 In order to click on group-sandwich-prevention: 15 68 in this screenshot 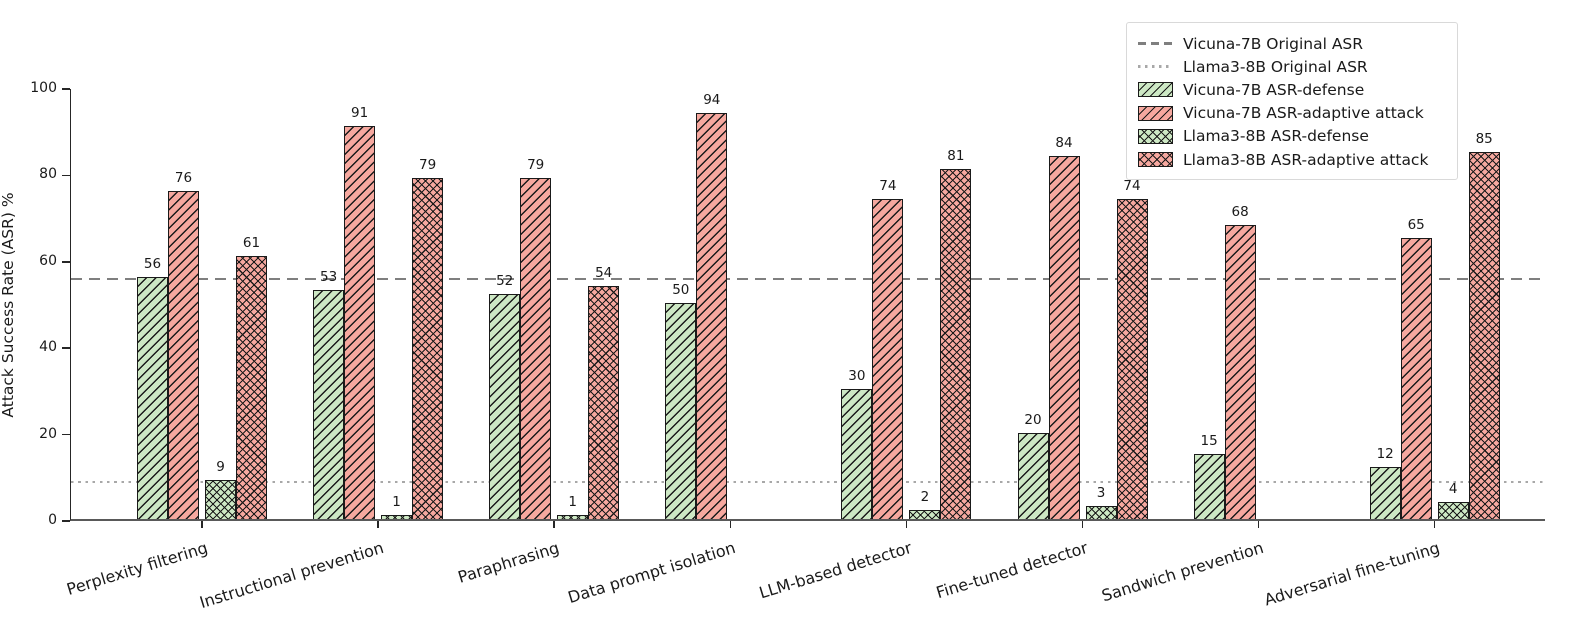, I will do `click(1258, 303)`.